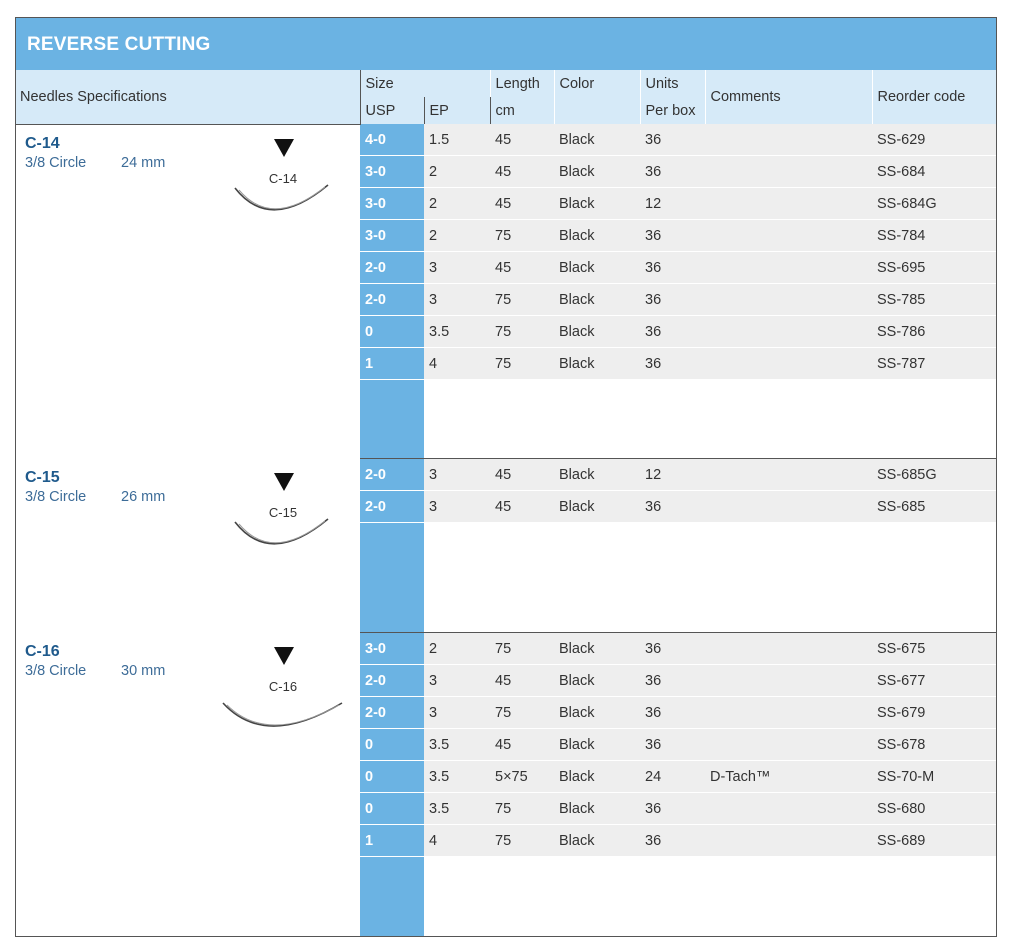  Describe the element at coordinates (42, 477) in the screenshot. I see `needle-name: C-15` at that location.